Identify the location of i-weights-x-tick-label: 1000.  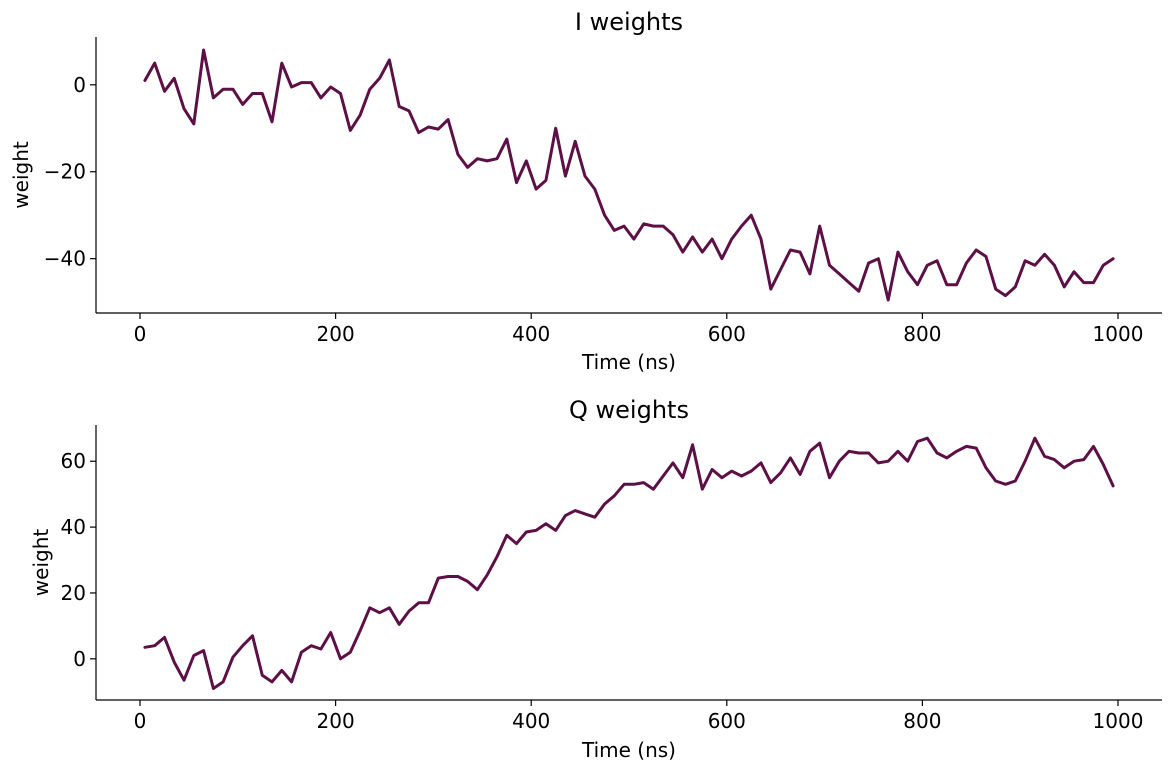
(1118, 334).